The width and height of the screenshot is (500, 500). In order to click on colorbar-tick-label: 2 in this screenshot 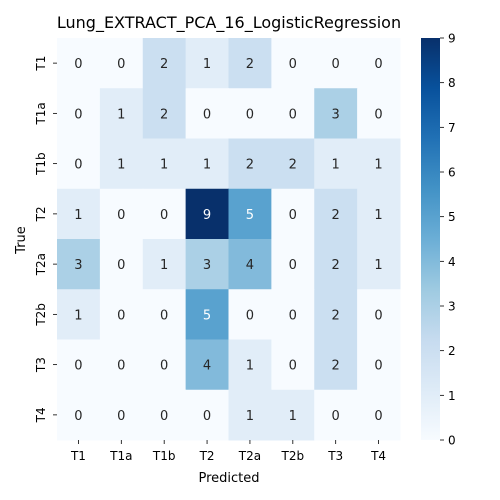, I will do `click(452, 351)`.